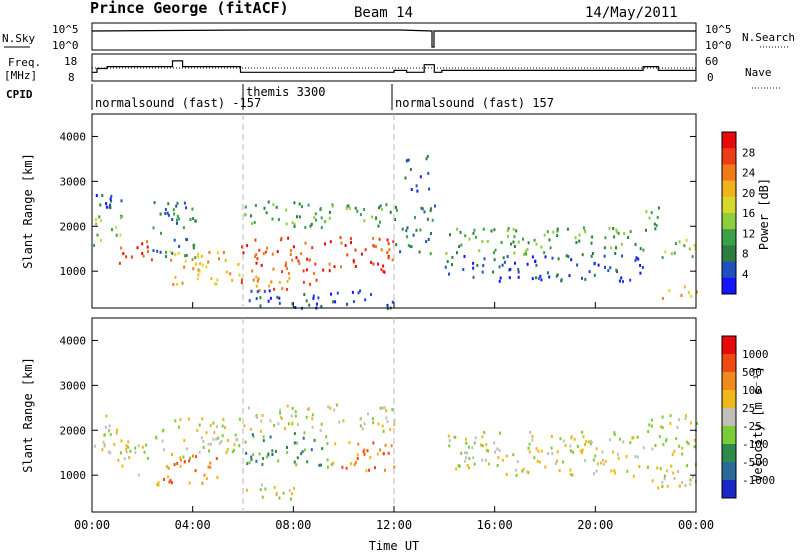 The image size is (800, 554). Describe the element at coordinates (748, 408) in the screenshot. I see `colorbar-tick-label: 25` at that location.